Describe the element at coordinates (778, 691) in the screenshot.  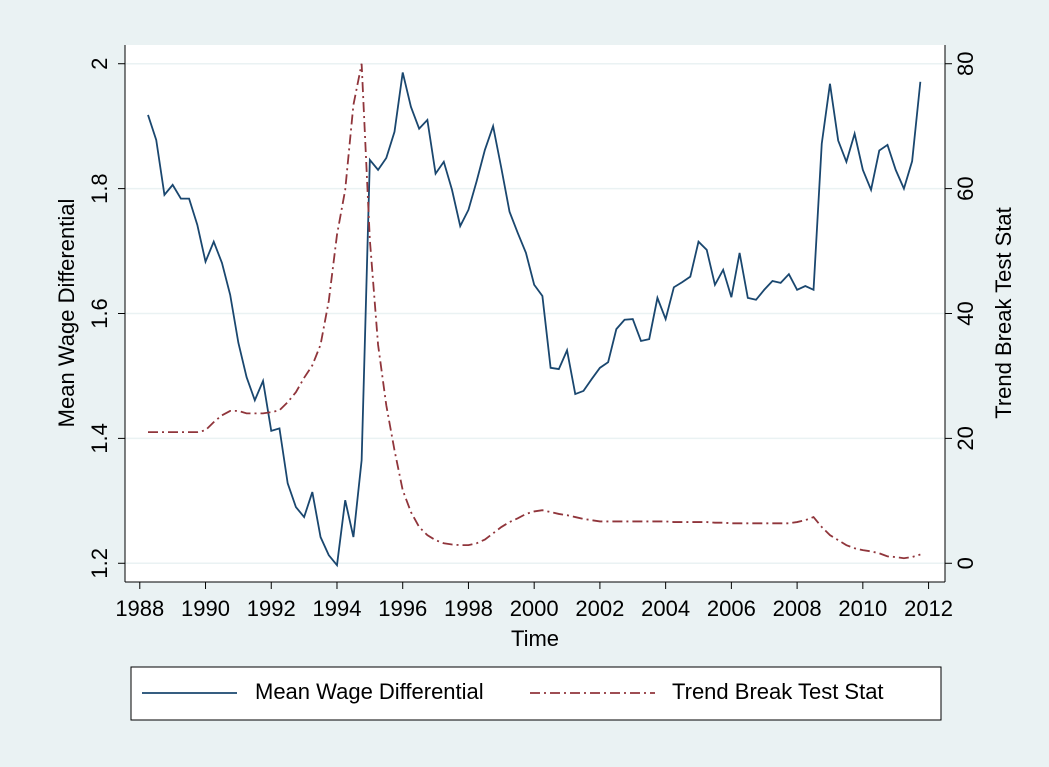
I see `legend-label: Trend Break Test Stat` at that location.